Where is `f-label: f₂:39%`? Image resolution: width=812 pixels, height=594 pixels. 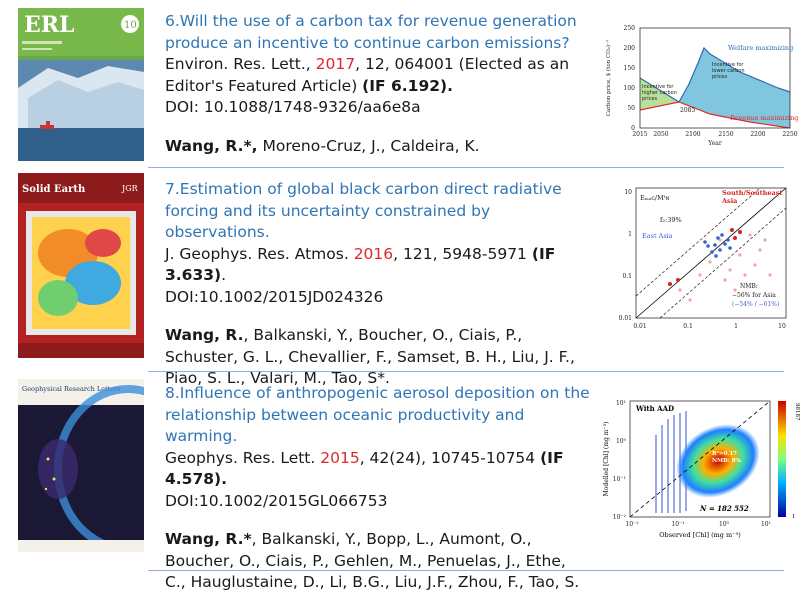
f-label: f₂:39% is located at coordinates (671, 220).